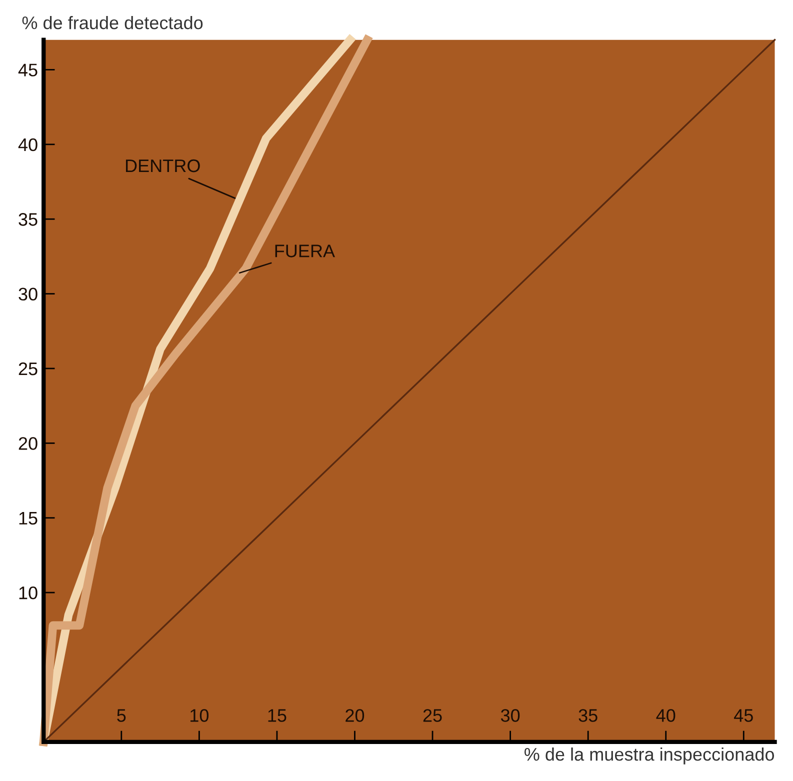 The image size is (793, 781). What do you see at coordinates (28, 518) in the screenshot?
I see `y-tick-label: 15` at bounding box center [28, 518].